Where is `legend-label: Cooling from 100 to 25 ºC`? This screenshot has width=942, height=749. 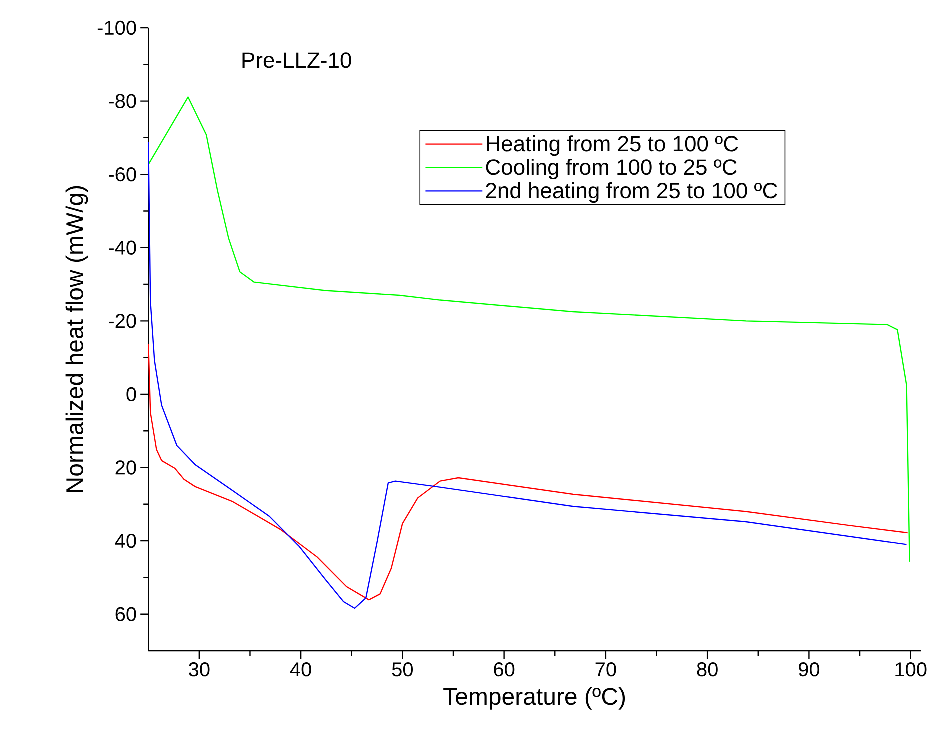
legend-label: Cooling from 100 to 25 ºC is located at coordinates (611, 169).